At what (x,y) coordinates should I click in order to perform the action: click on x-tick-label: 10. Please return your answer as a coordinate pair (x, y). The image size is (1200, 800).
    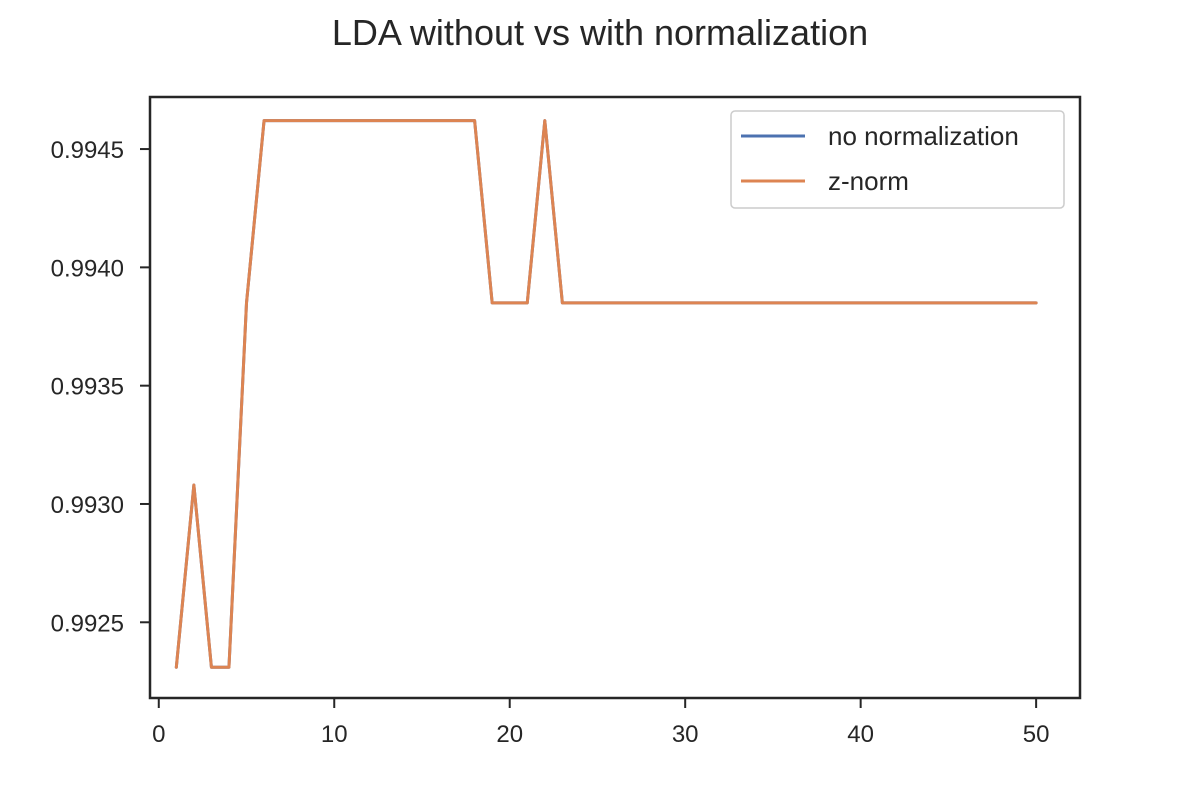
    Looking at the image, I should click on (334, 734).